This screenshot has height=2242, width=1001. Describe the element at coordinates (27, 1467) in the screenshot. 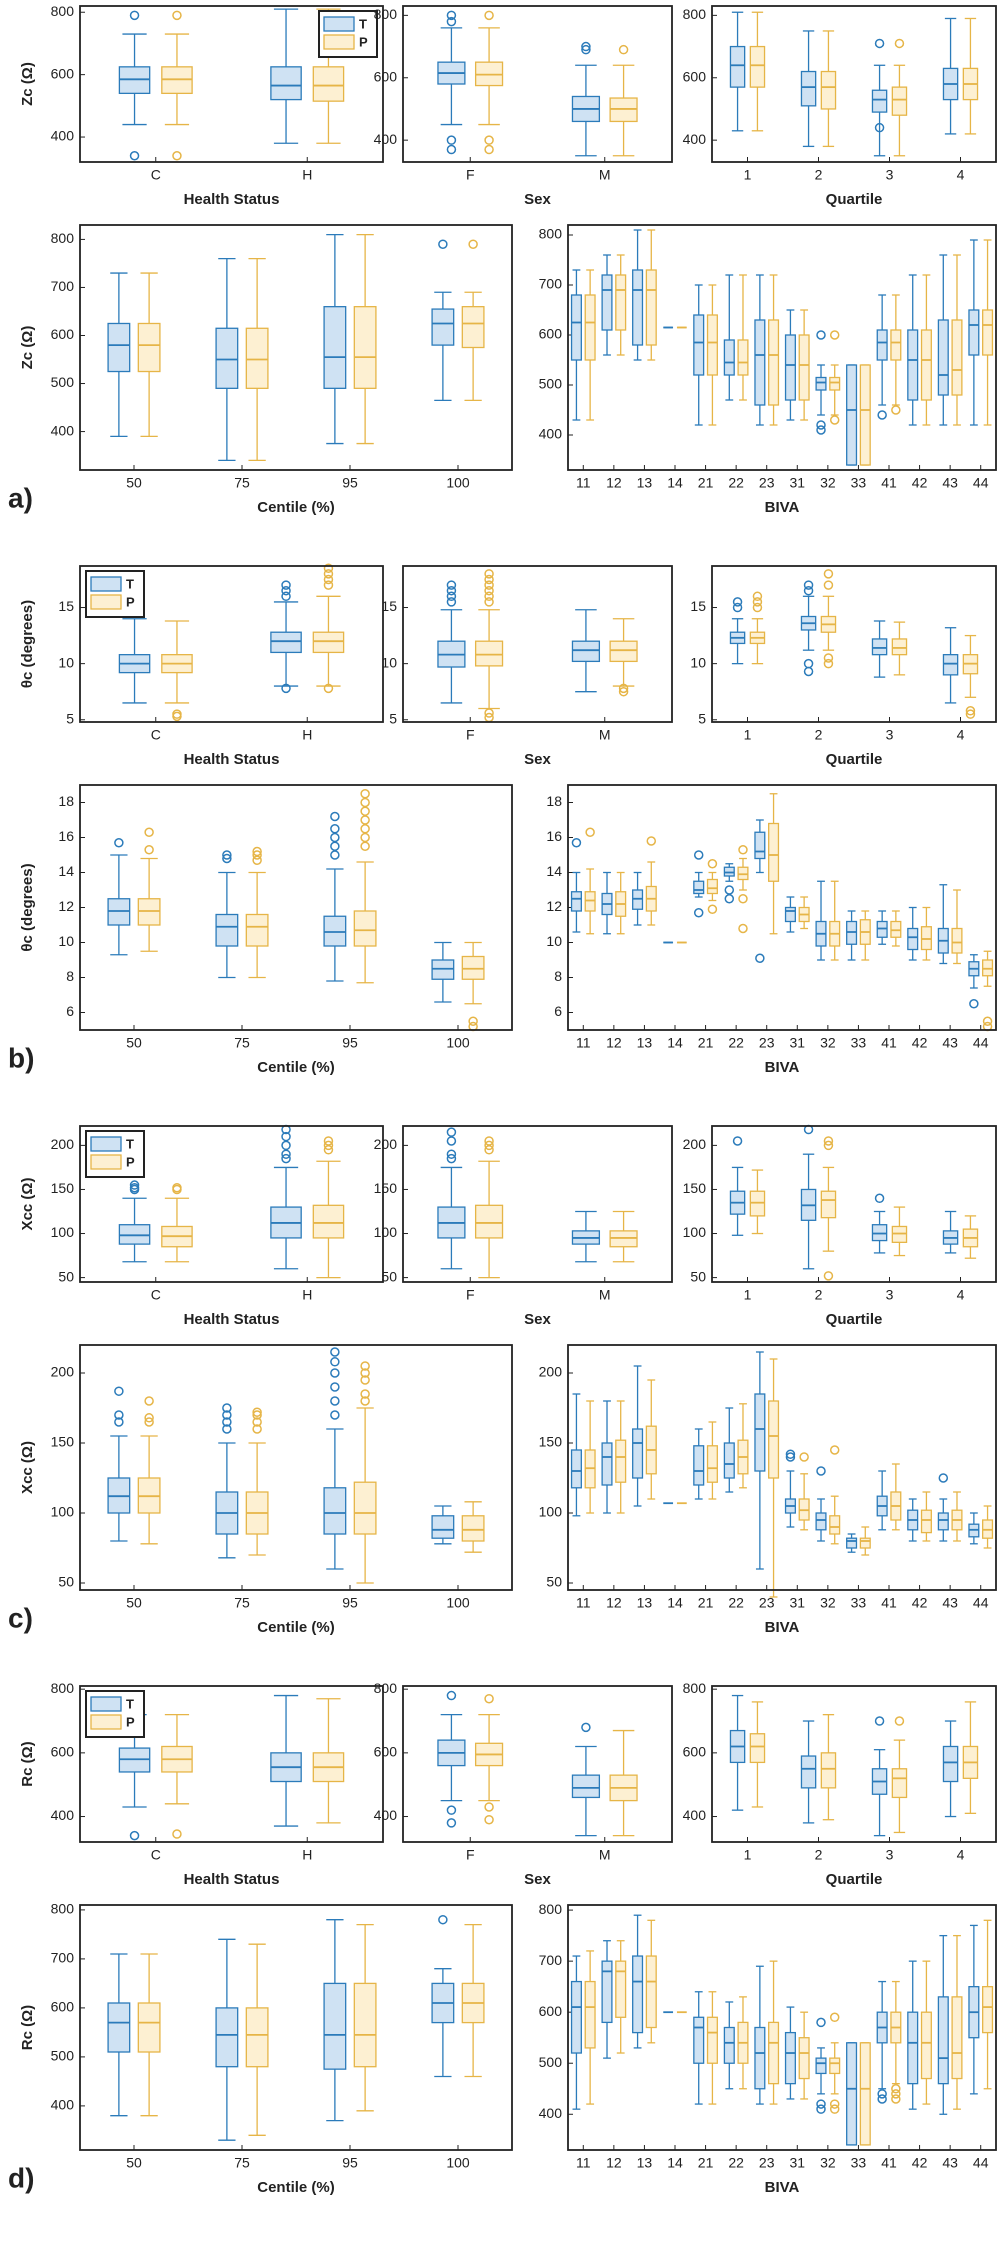

I see `y-axis-label: Xcc (Ω)` at that location.